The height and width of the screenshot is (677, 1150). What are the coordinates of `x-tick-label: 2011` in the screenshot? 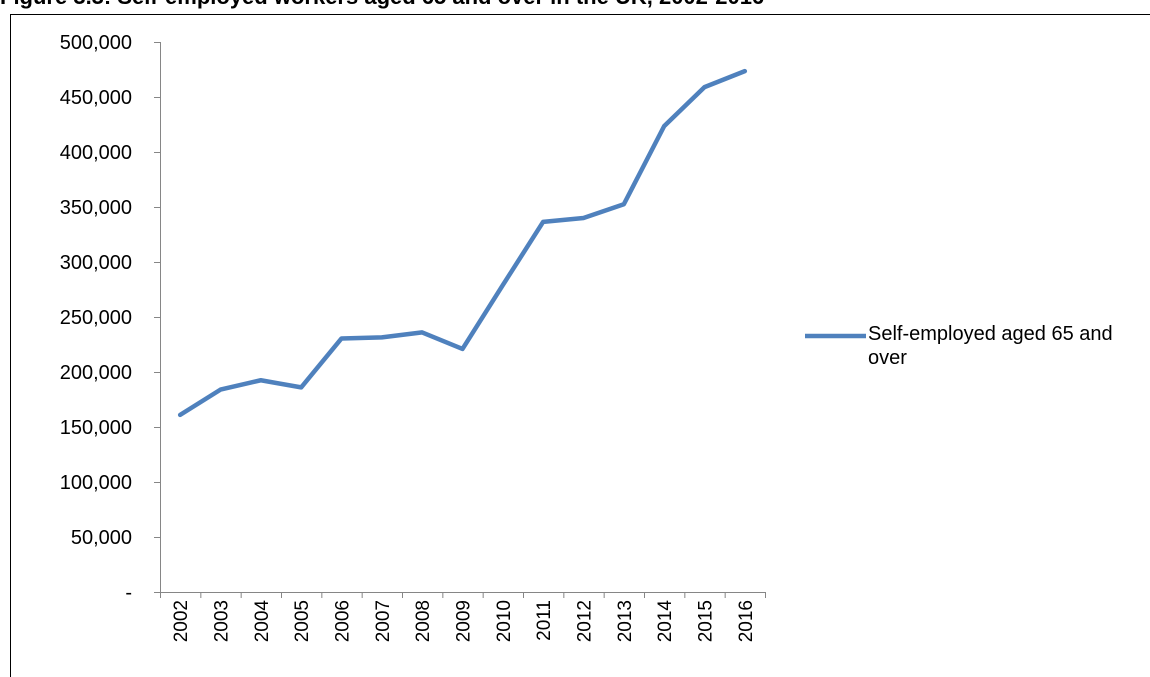 It's located at (544, 620).